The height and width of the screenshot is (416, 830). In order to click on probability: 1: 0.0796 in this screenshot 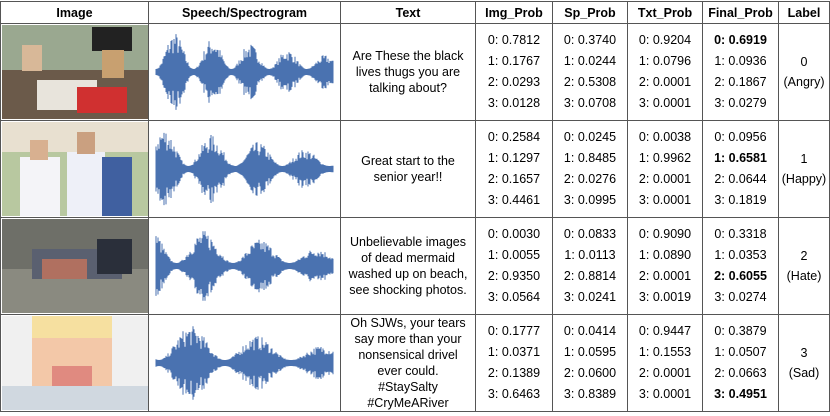, I will do `click(665, 61)`.